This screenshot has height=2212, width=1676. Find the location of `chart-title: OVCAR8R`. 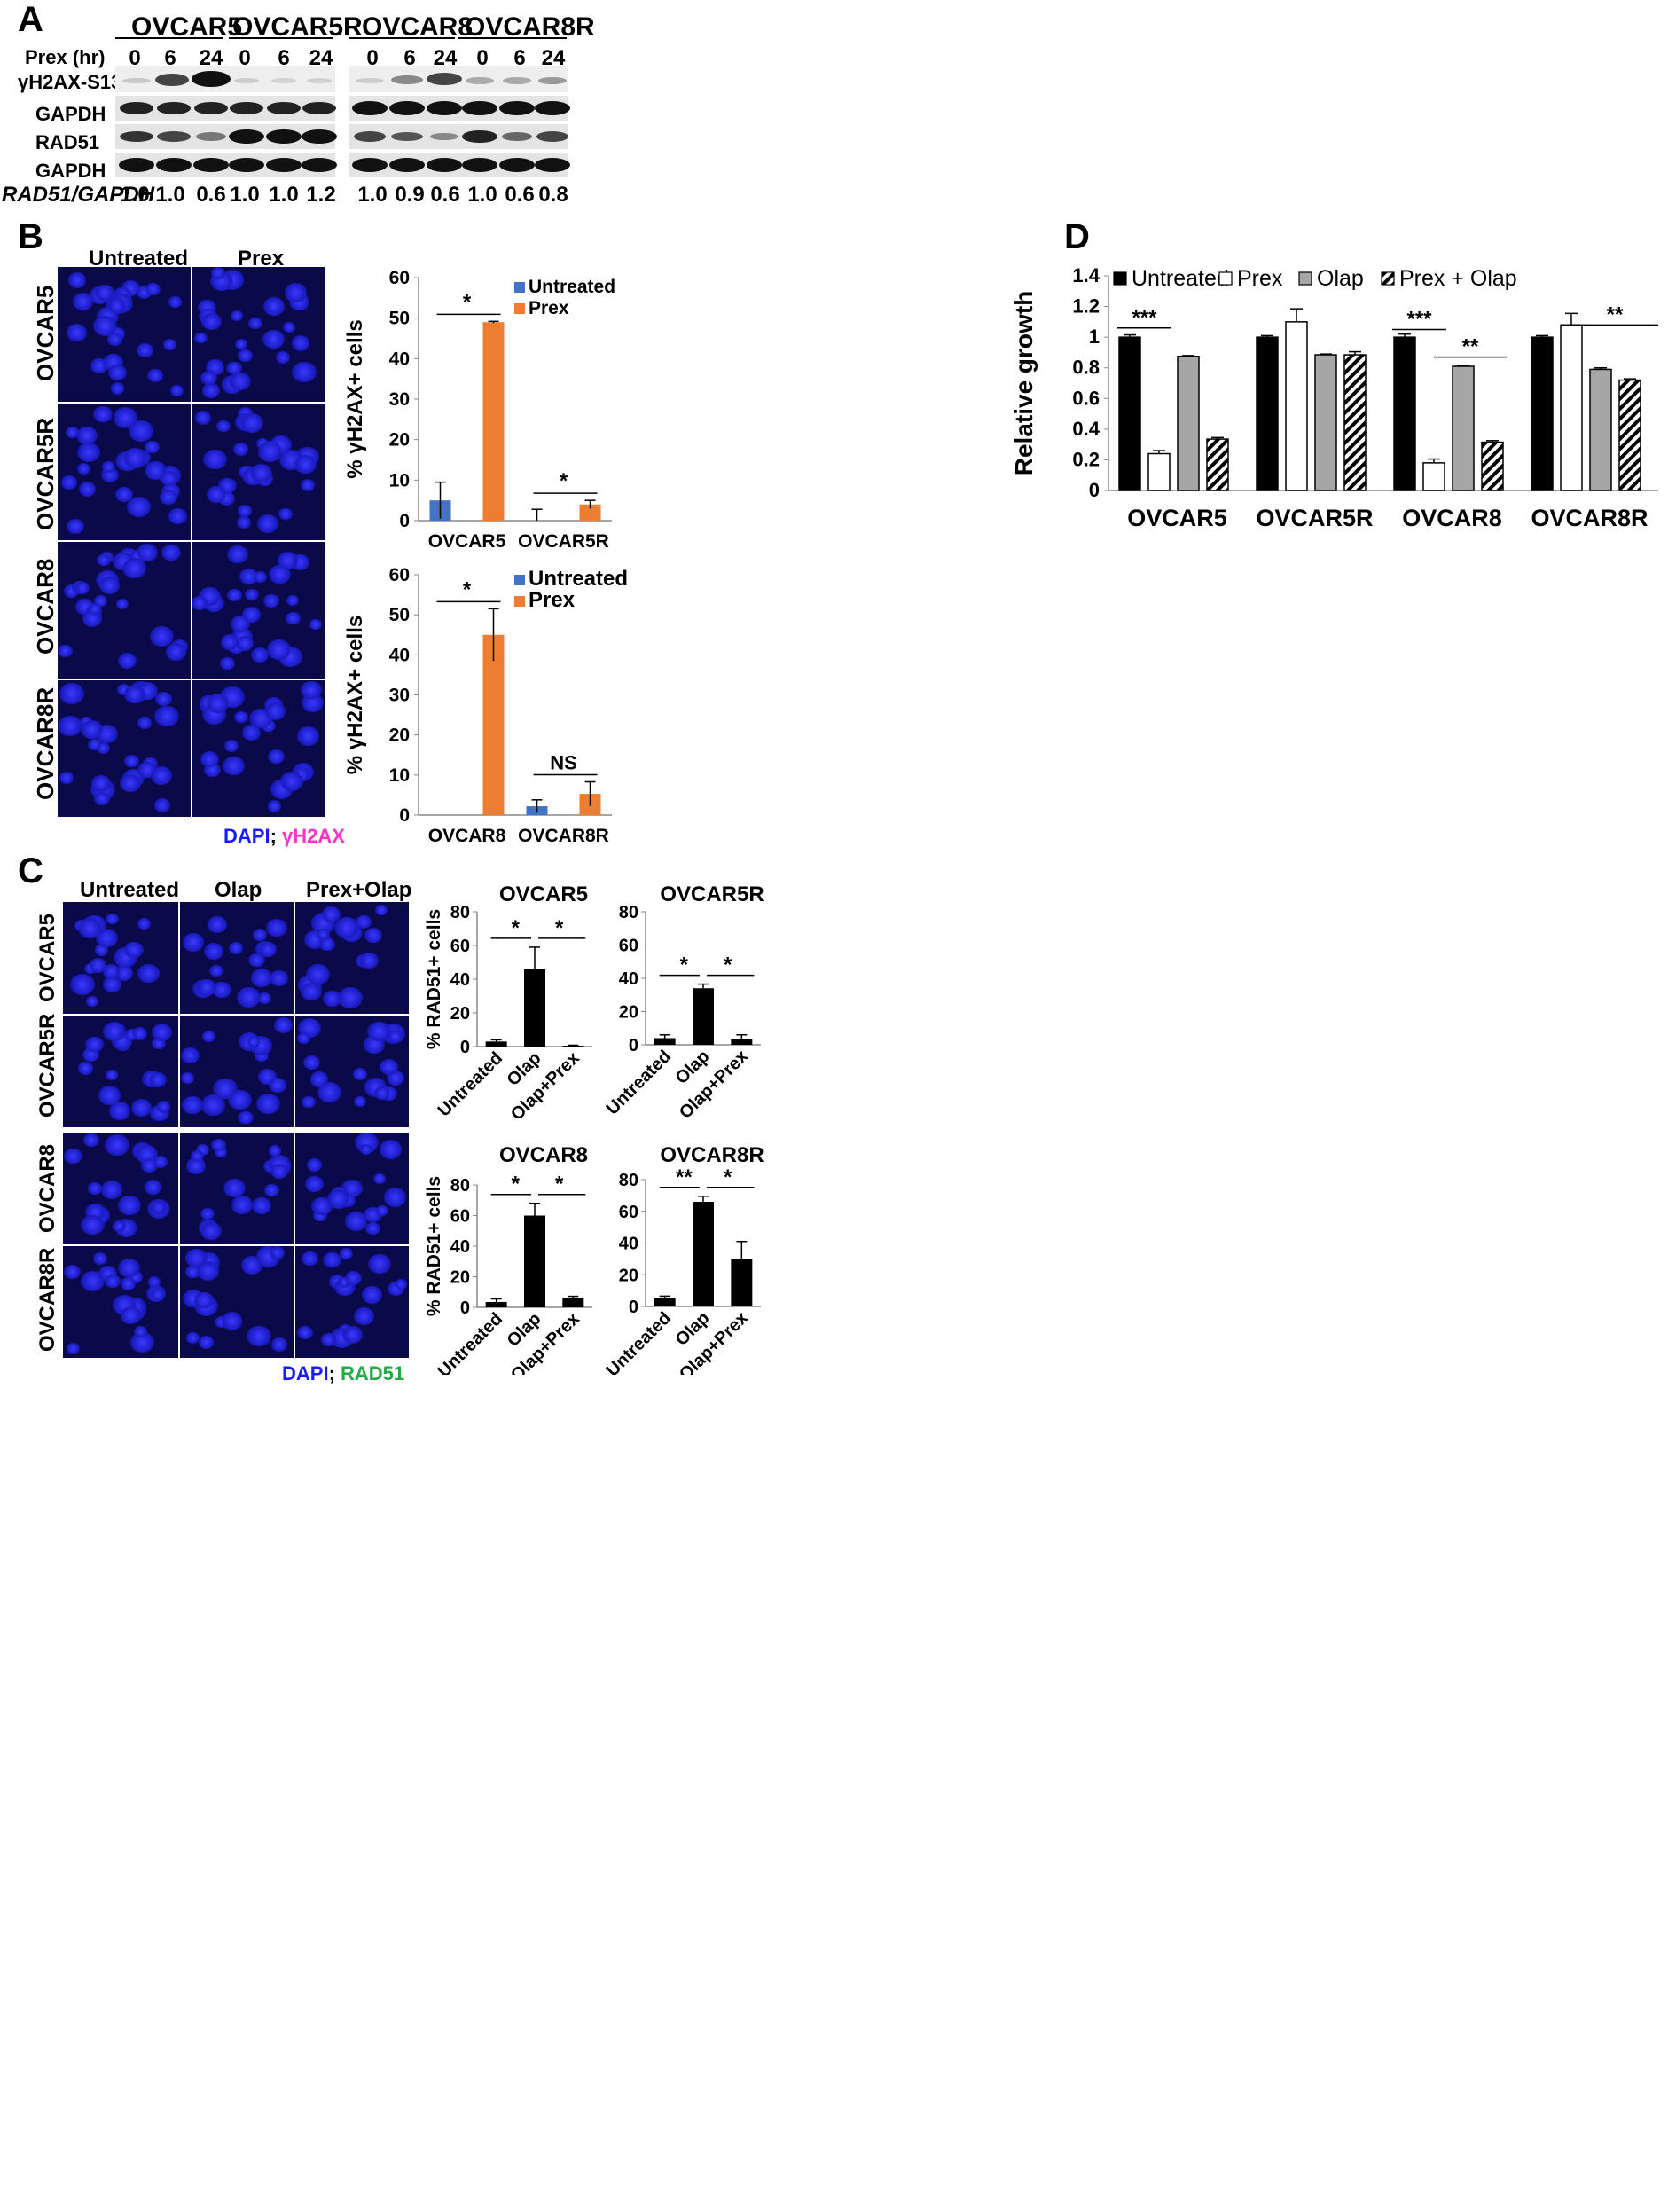

chart-title: OVCAR8R is located at coordinates (712, 1155).